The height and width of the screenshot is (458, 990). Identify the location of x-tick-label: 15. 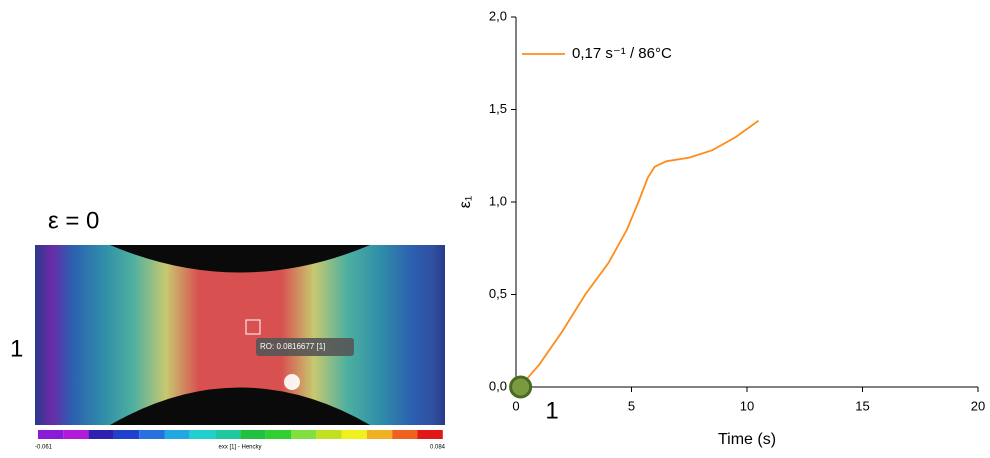
(862, 405).